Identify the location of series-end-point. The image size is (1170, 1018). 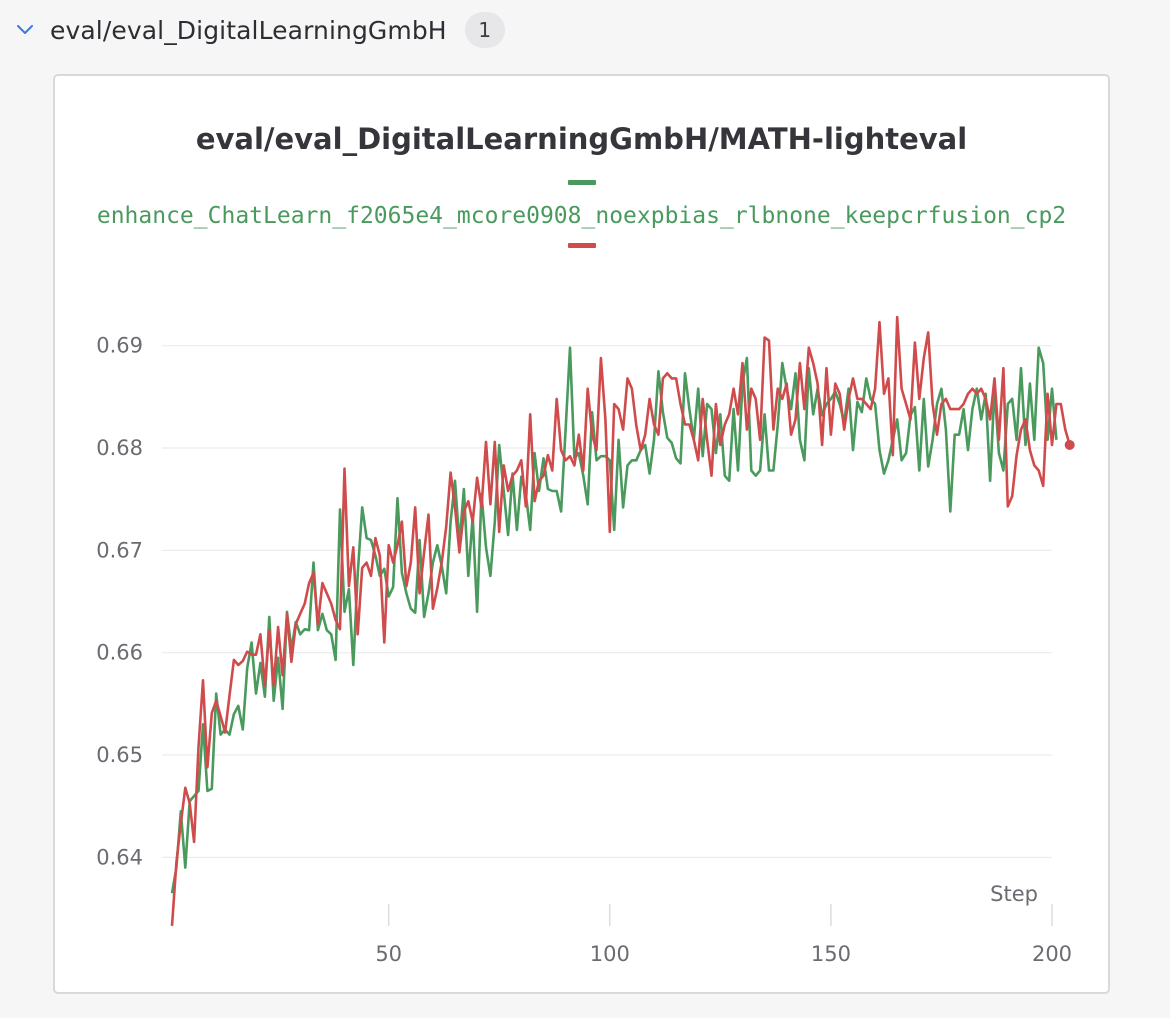
(1069, 444).